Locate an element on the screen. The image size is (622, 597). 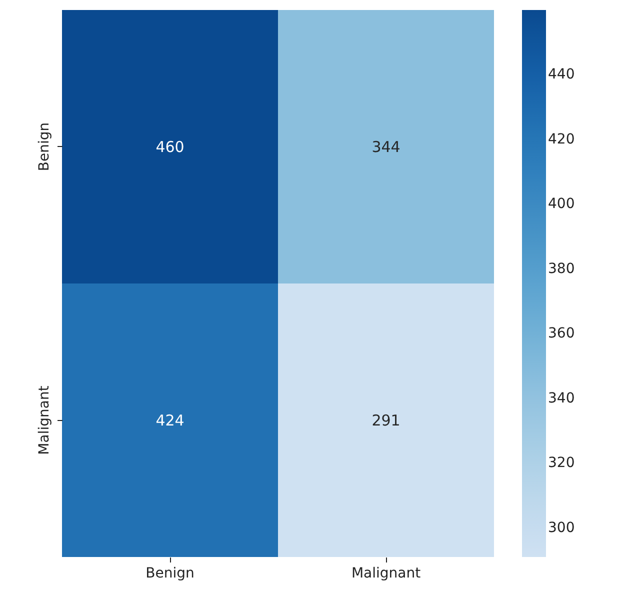
color-bar-label: 440 is located at coordinates (561, 74).